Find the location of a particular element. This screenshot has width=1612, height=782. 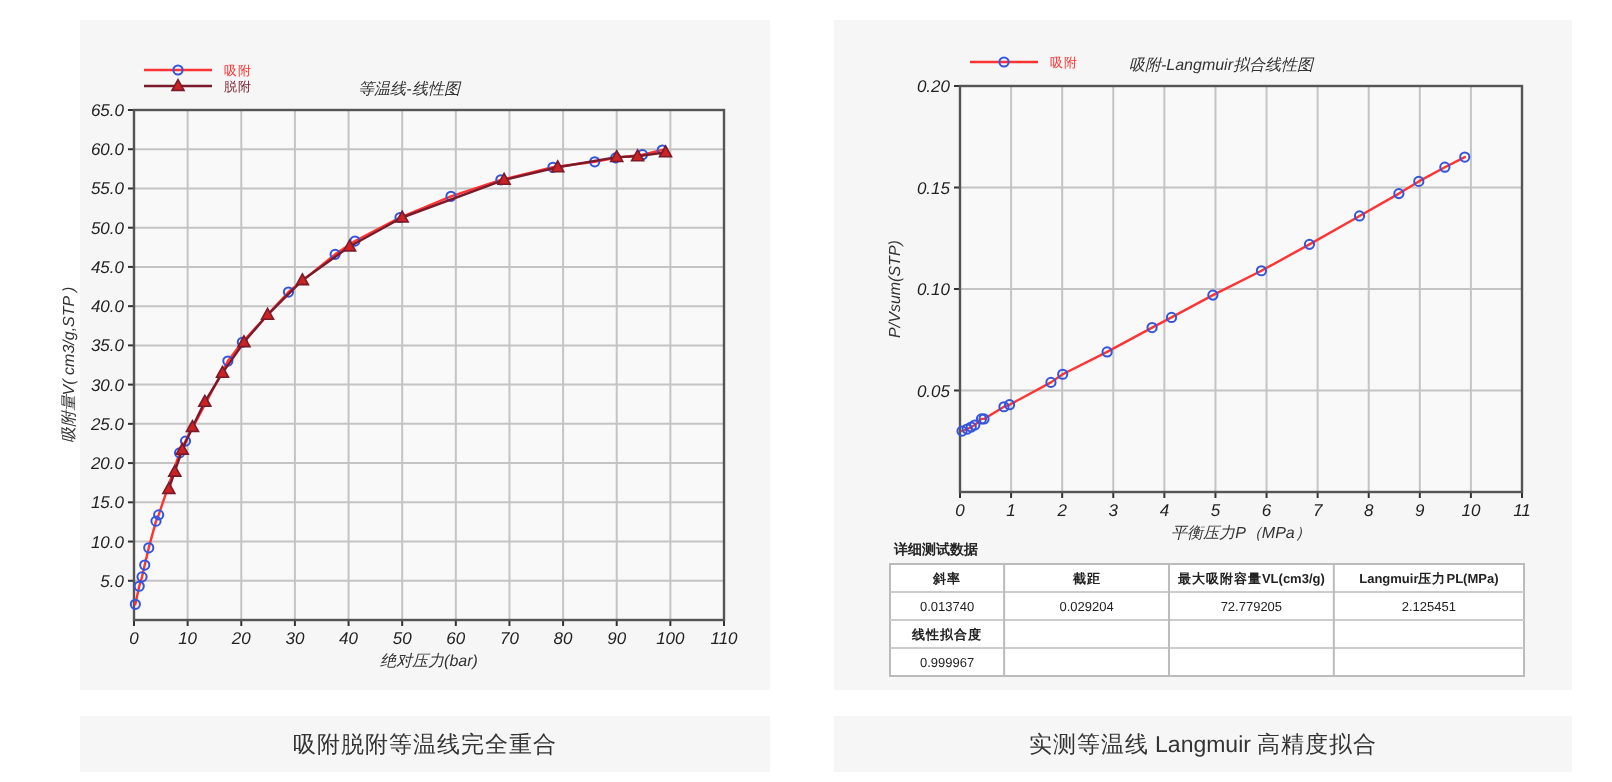

x-tick-label: 7 is located at coordinates (1317, 510).